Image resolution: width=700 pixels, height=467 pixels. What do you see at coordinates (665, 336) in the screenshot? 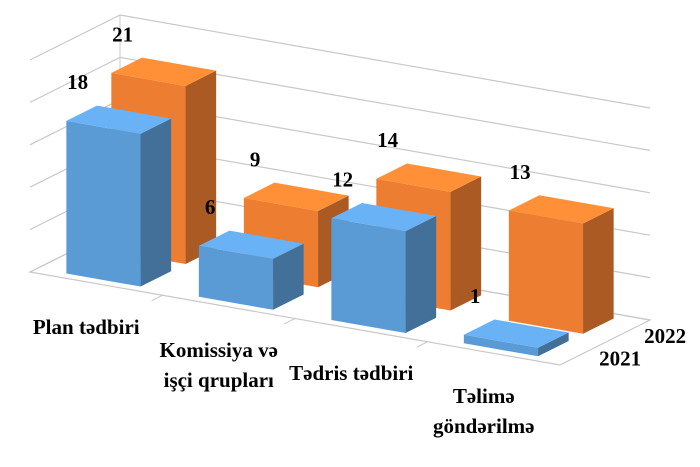
I see `series-label: 2022` at bounding box center [665, 336].